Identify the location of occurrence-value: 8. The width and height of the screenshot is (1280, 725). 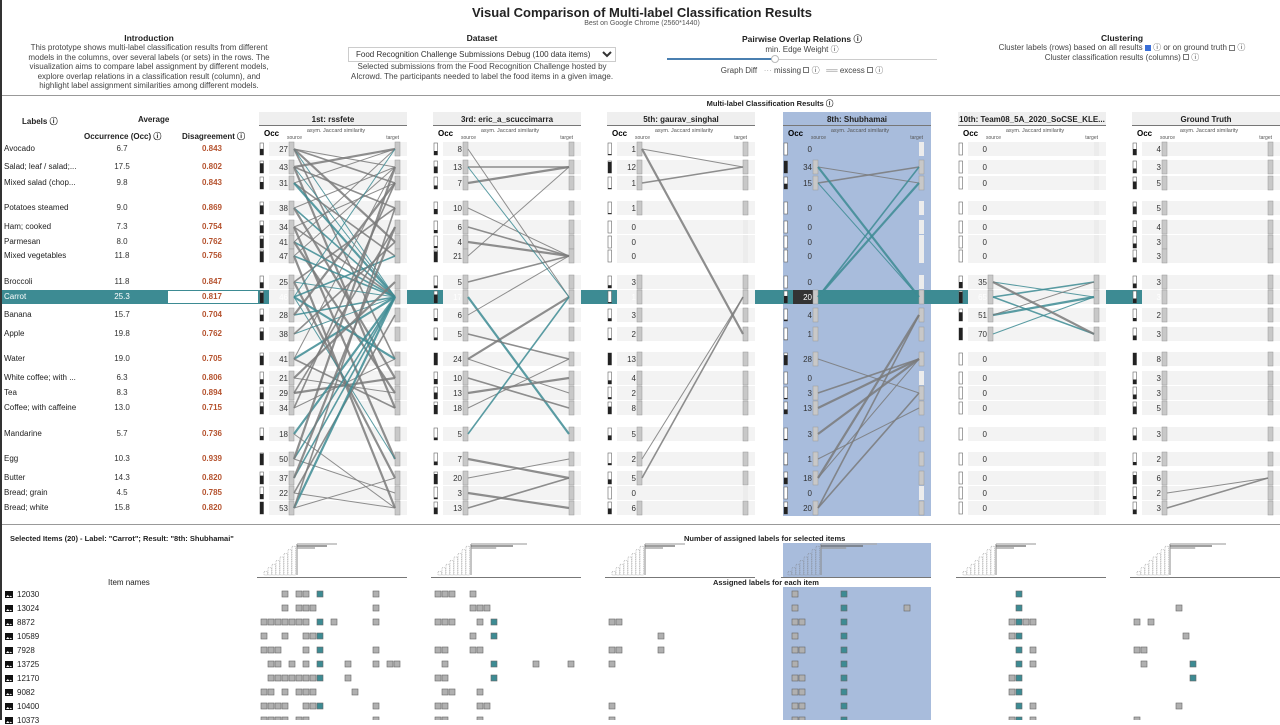
(1159, 359).